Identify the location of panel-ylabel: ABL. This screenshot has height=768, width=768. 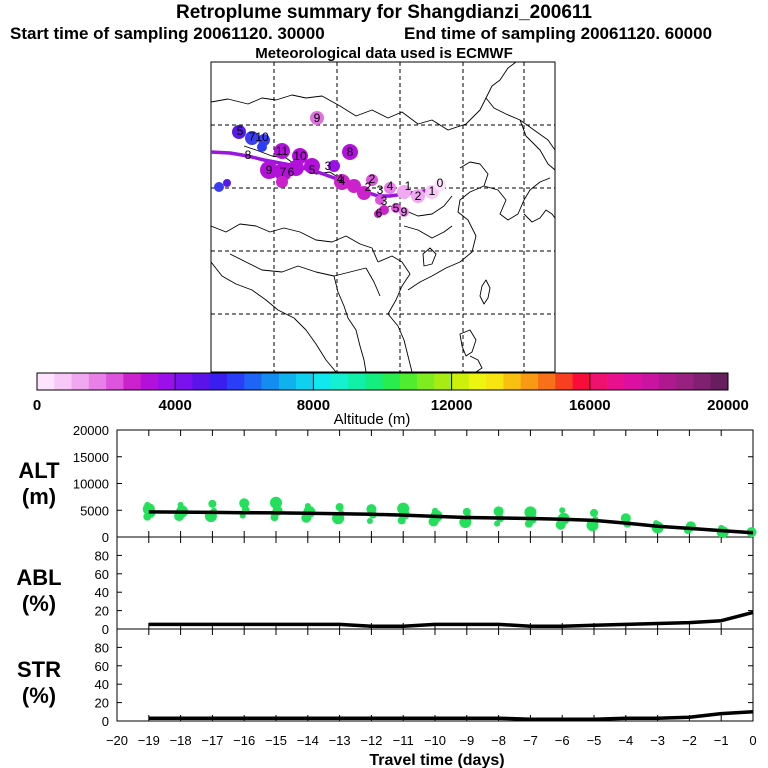
(38, 577).